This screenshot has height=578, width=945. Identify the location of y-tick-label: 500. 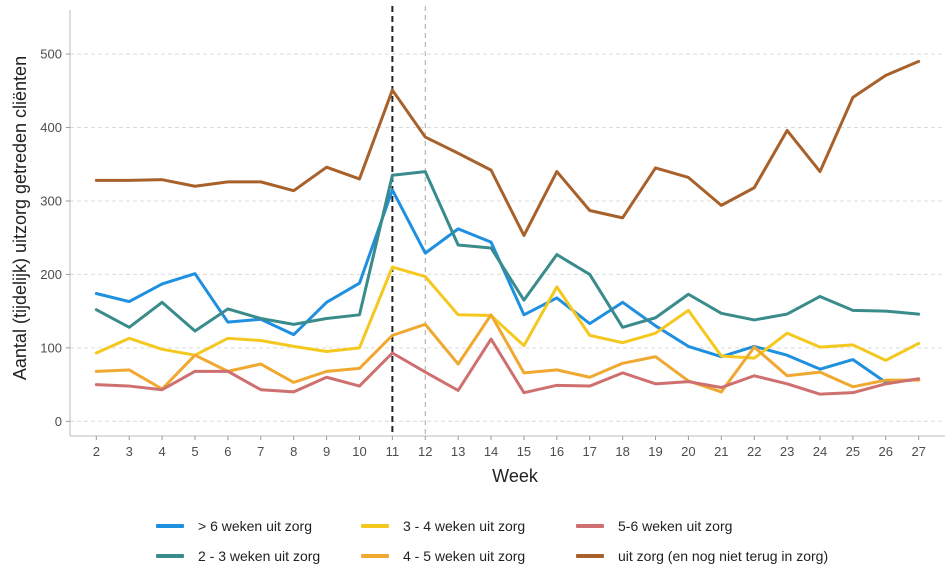
(51, 54).